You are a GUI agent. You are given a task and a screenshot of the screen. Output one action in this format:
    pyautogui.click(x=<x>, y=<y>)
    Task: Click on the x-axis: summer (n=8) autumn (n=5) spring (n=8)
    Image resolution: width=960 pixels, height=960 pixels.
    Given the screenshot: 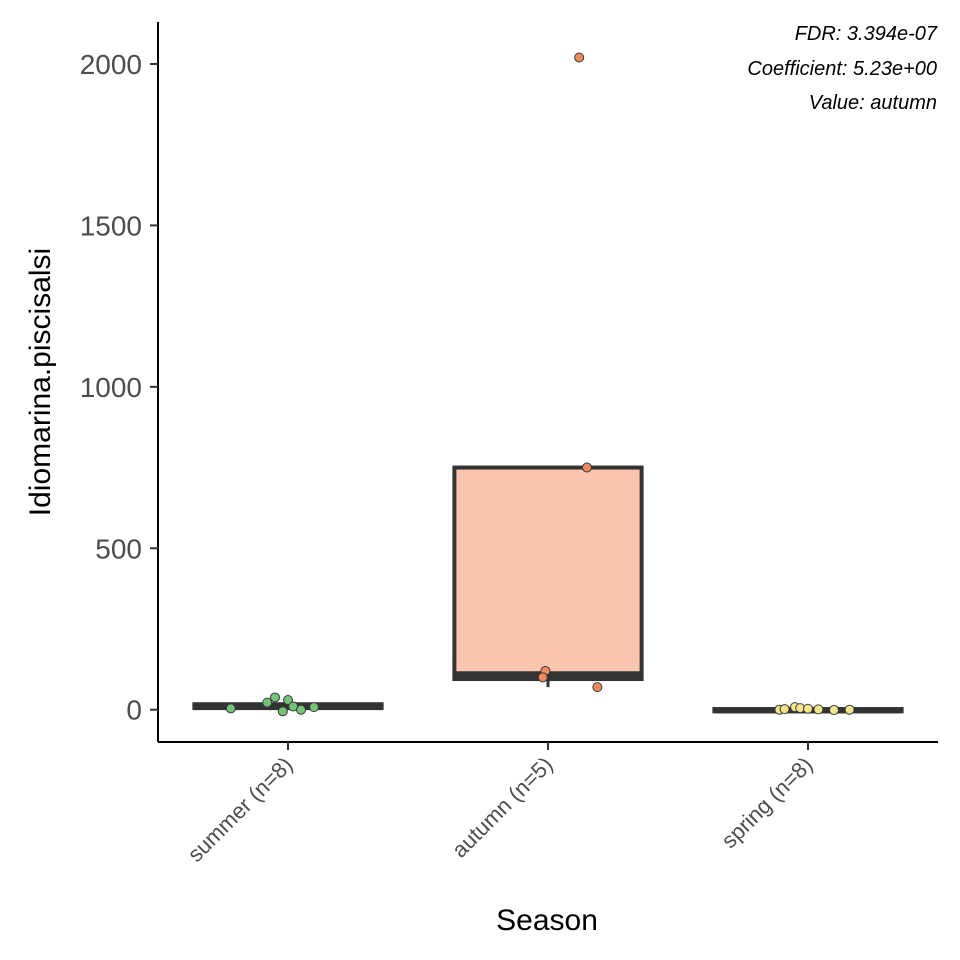 What is the action you would take?
    pyautogui.click(x=500, y=804)
    